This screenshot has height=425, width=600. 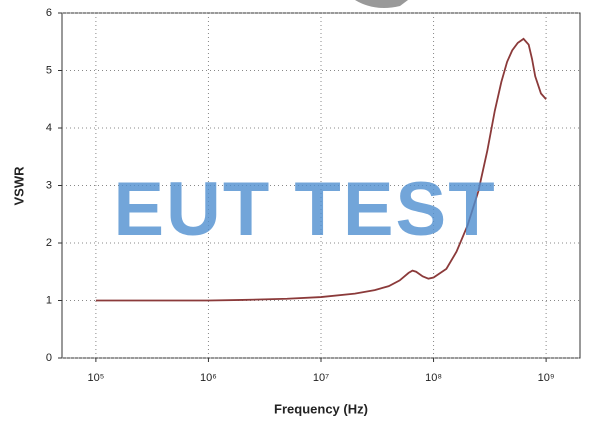 What do you see at coordinates (49, 185) in the screenshot?
I see `y-tick-label: 3` at bounding box center [49, 185].